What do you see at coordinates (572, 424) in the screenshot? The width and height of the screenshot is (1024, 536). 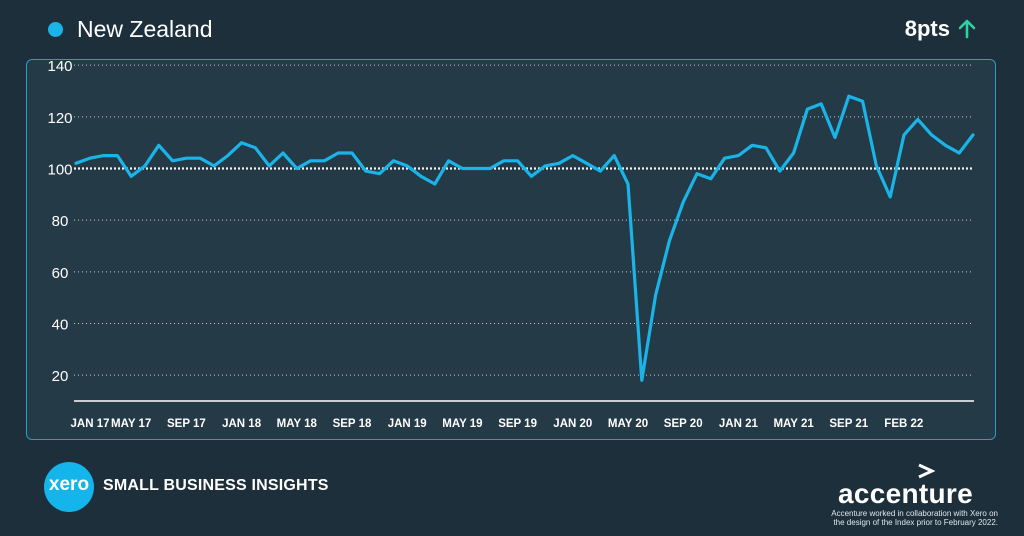 I see `x-tick-label: JAN 20` at bounding box center [572, 424].